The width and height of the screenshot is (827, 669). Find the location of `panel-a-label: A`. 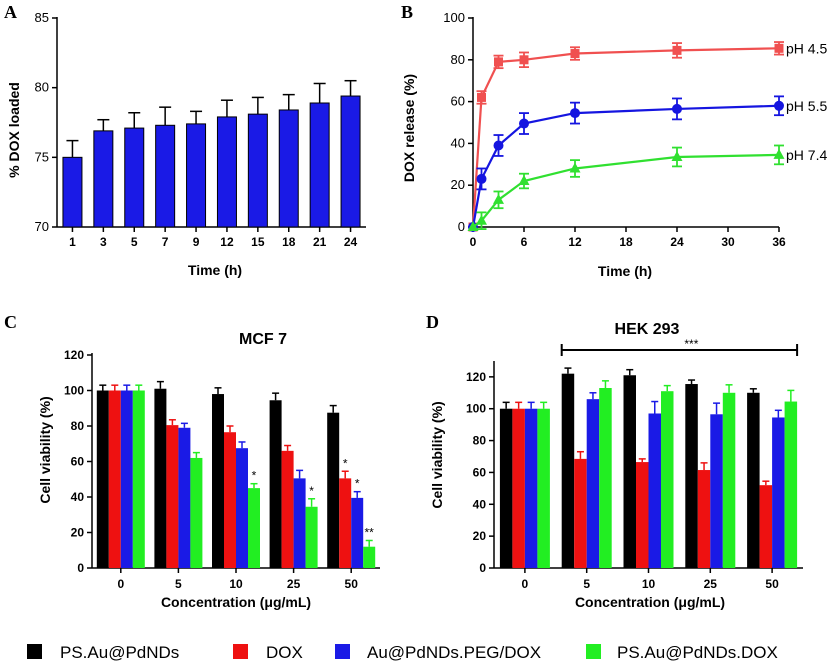

panel-a-label: A is located at coordinates (10, 12).